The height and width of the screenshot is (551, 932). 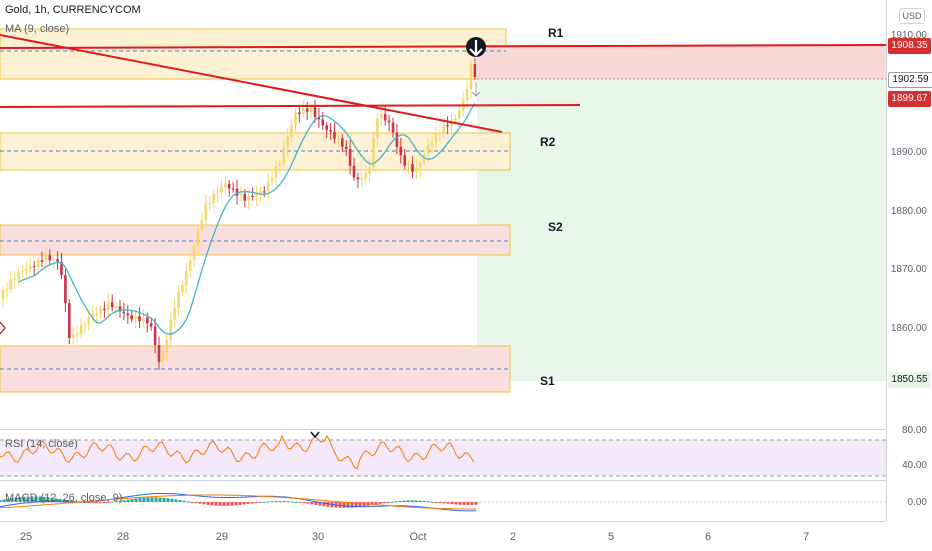 I want to click on symbol-legend: Gold, 1h, CURRENCYCOM, so click(x=73, y=10).